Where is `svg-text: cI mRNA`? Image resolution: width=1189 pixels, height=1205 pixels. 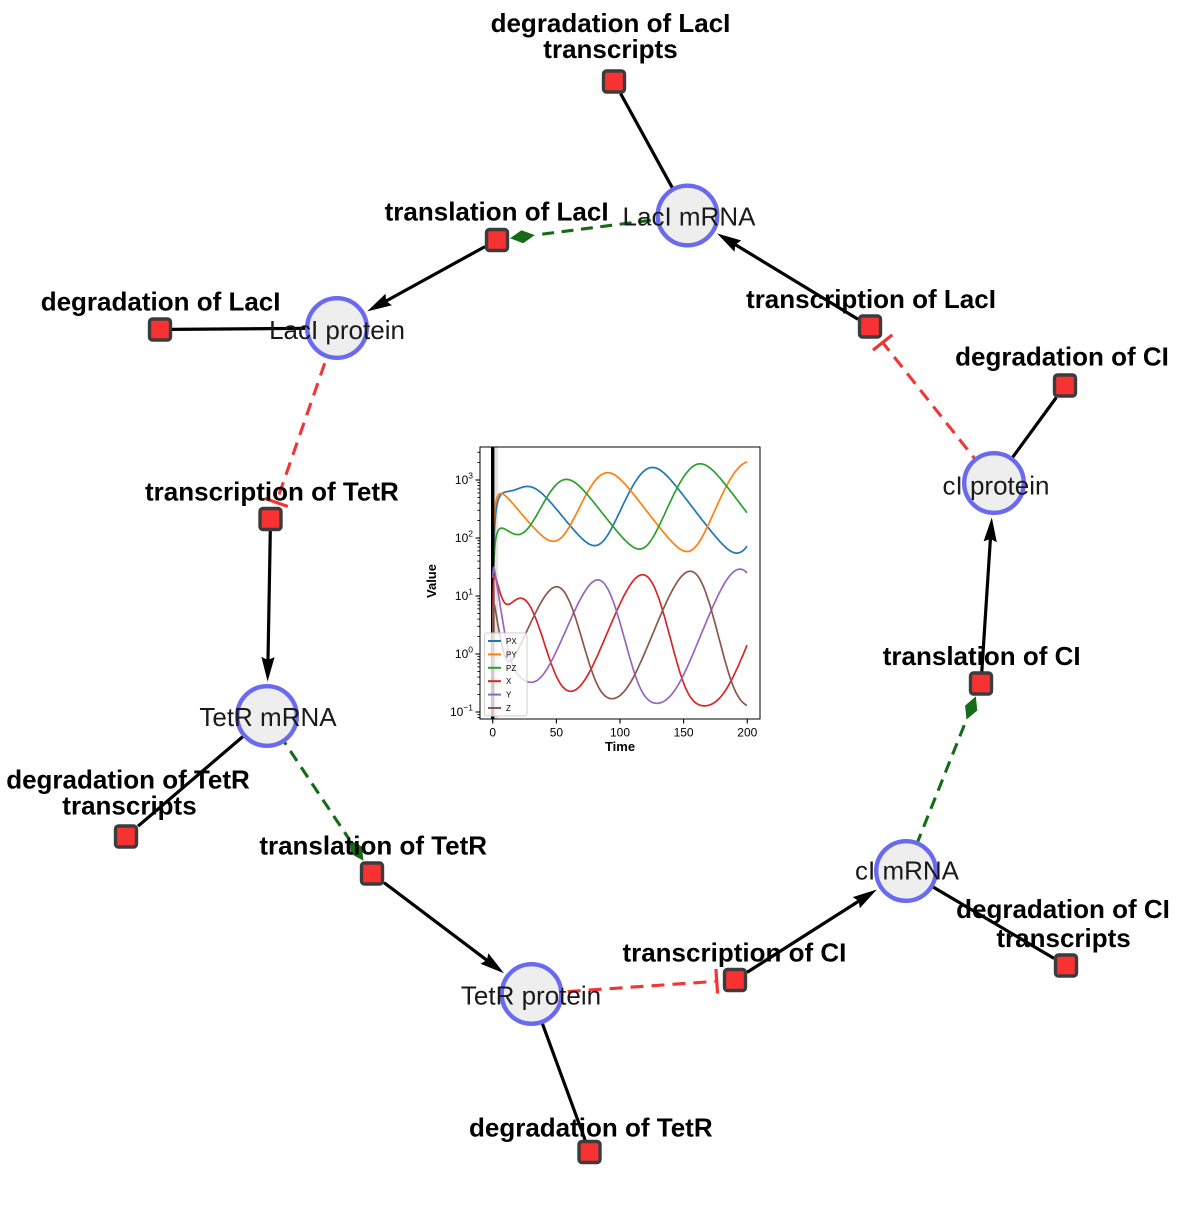
svg-text: cI mRNA is located at coordinates (907, 871).